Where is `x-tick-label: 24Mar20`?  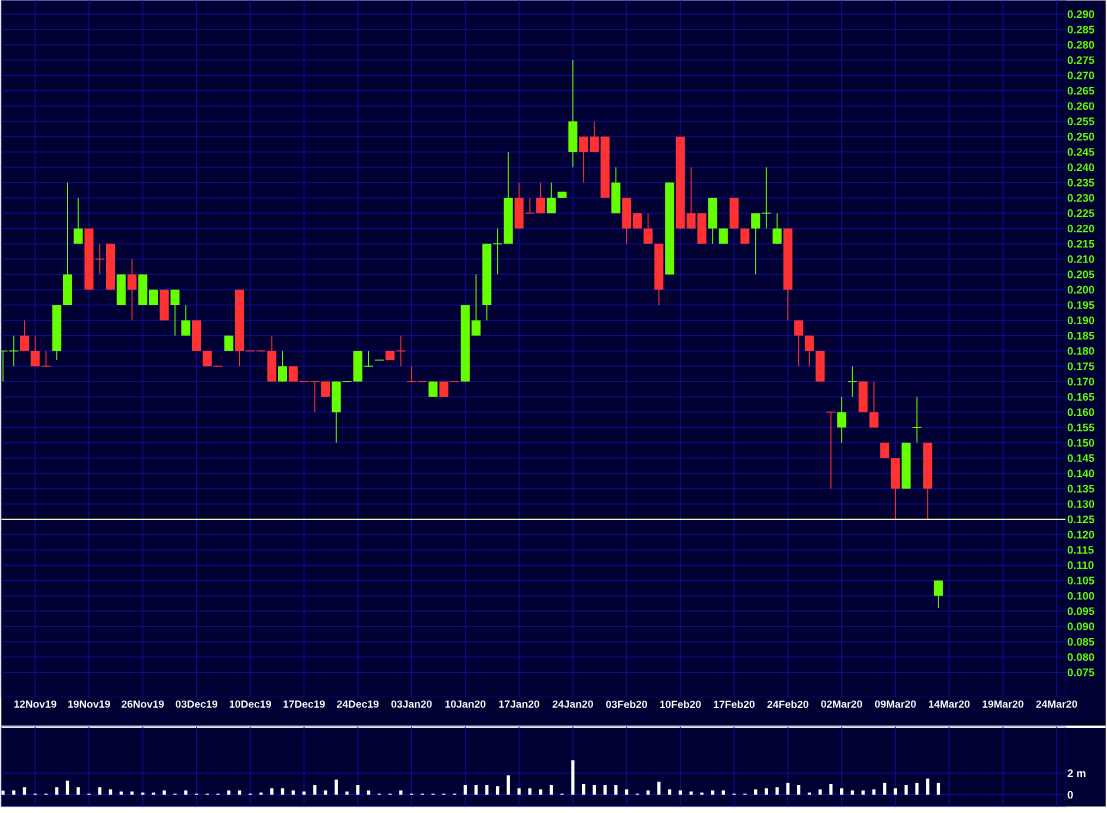 x-tick-label: 24Mar20 is located at coordinates (1057, 704).